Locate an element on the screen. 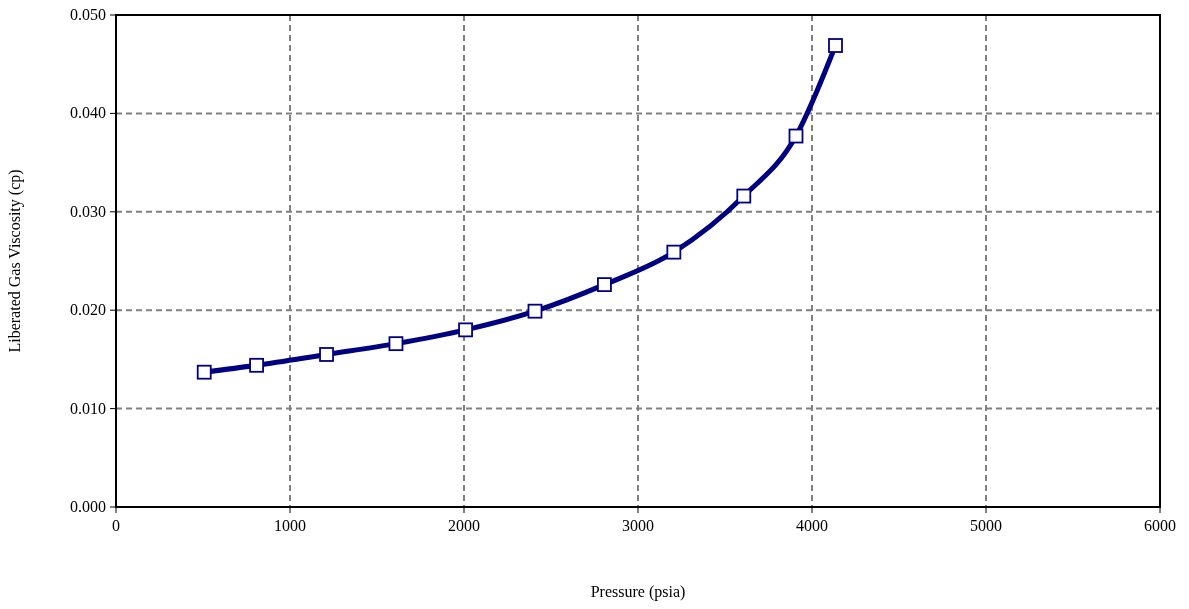  x-tick-label: 3000 is located at coordinates (638, 525).